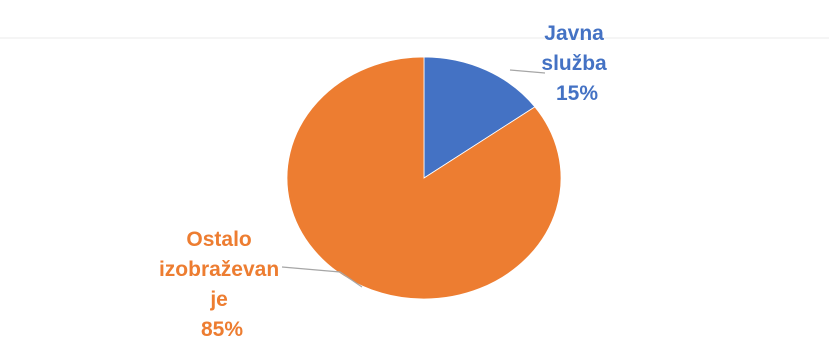 This screenshot has height=344, width=829. I want to click on label-line: služba, so click(574, 63).